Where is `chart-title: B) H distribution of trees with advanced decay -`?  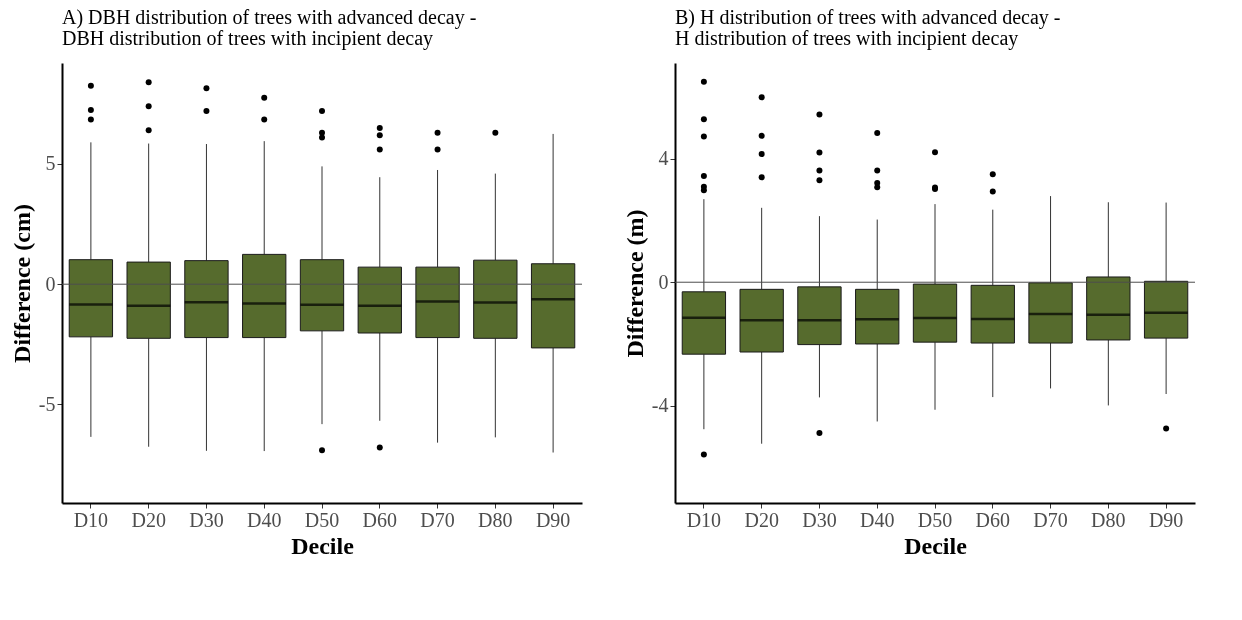
chart-title: B) H distribution of trees with advanced decay - is located at coordinates (868, 17).